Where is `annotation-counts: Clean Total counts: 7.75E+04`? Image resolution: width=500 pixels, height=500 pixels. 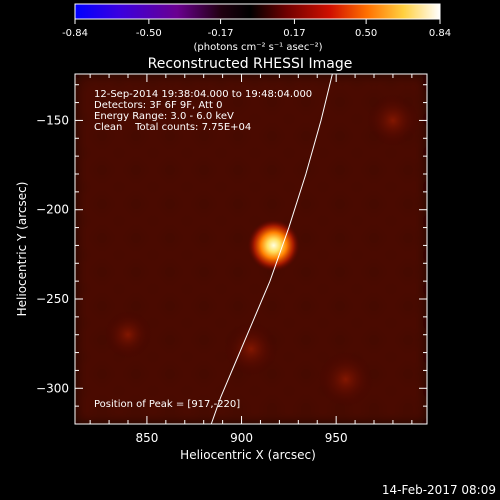 annotation-counts: Clean Total counts: 7.75E+04 is located at coordinates (172, 127).